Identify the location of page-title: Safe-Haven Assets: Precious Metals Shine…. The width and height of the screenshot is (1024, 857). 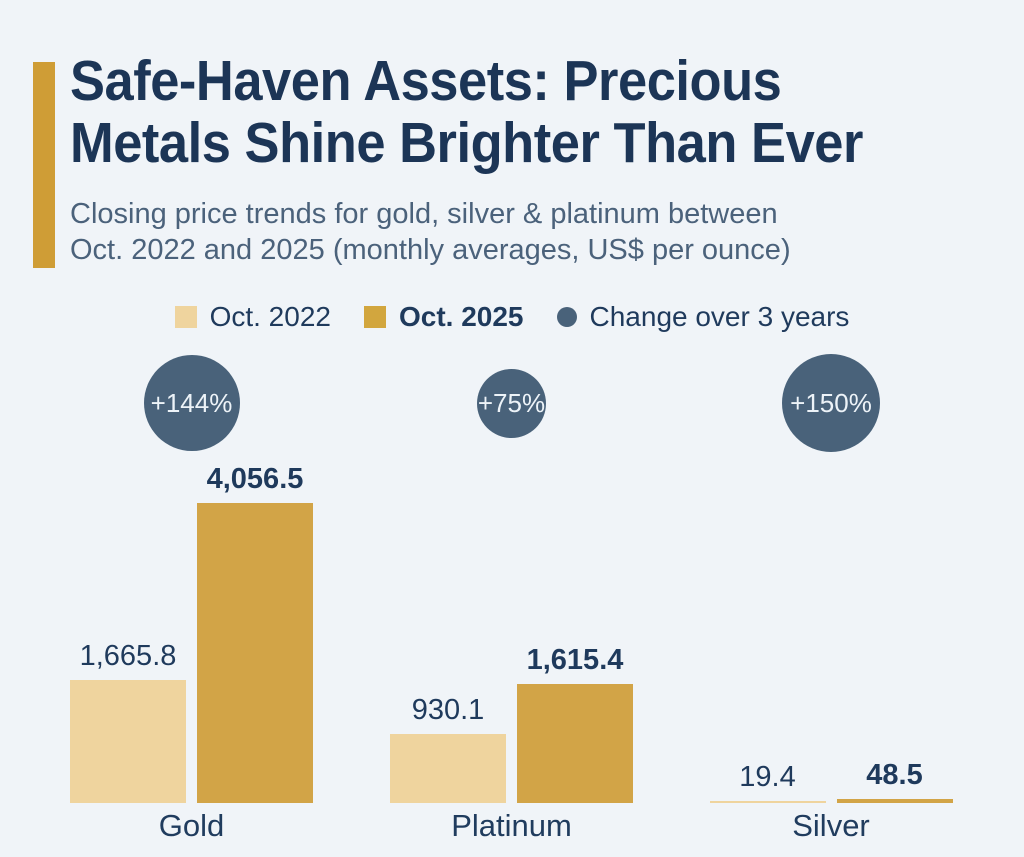
(501, 112).